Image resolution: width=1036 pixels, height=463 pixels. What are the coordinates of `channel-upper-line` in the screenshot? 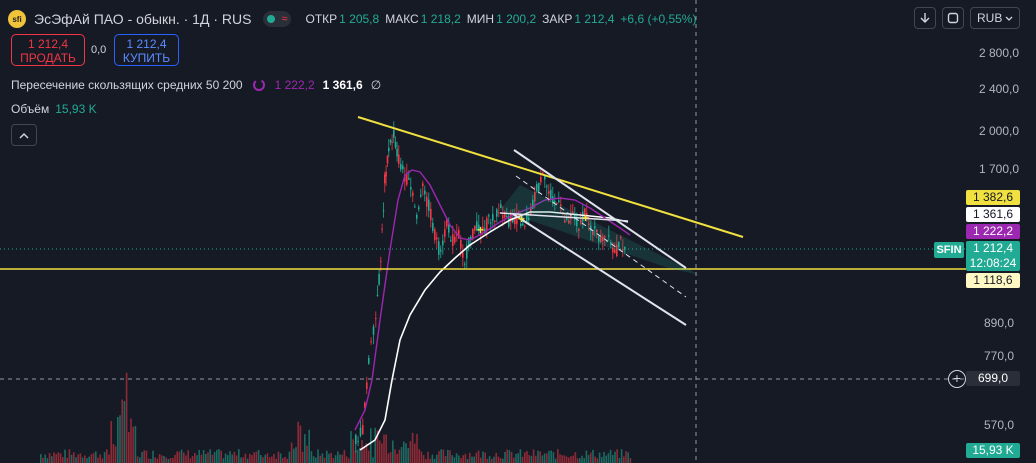 It's located at (600, 209).